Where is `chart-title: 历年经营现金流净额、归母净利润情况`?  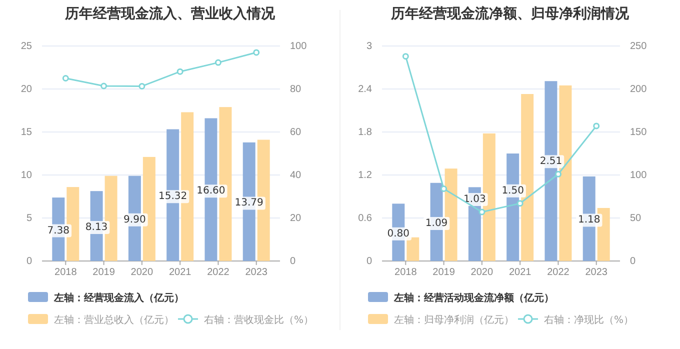
chart-title: 历年经营现金流净额、归母净利润情况 is located at coordinates (510, 13).